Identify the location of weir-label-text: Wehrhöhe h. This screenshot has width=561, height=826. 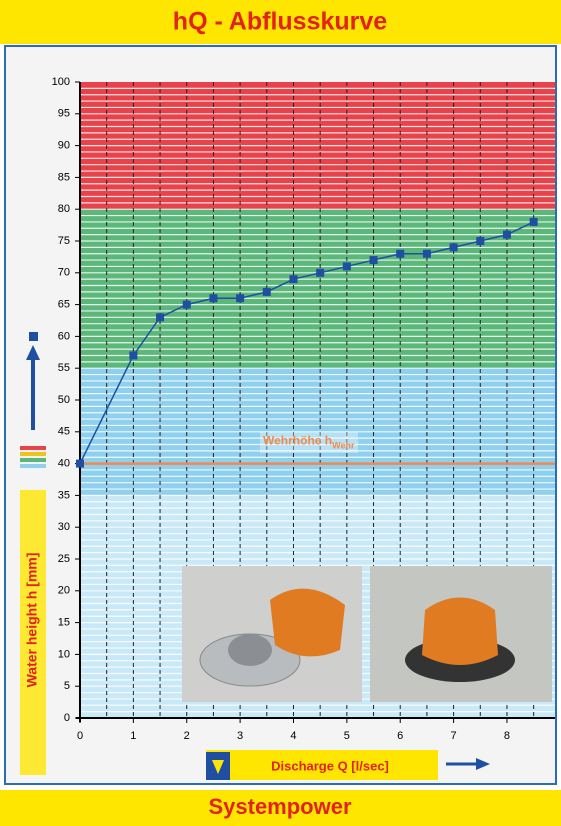
(297, 441).